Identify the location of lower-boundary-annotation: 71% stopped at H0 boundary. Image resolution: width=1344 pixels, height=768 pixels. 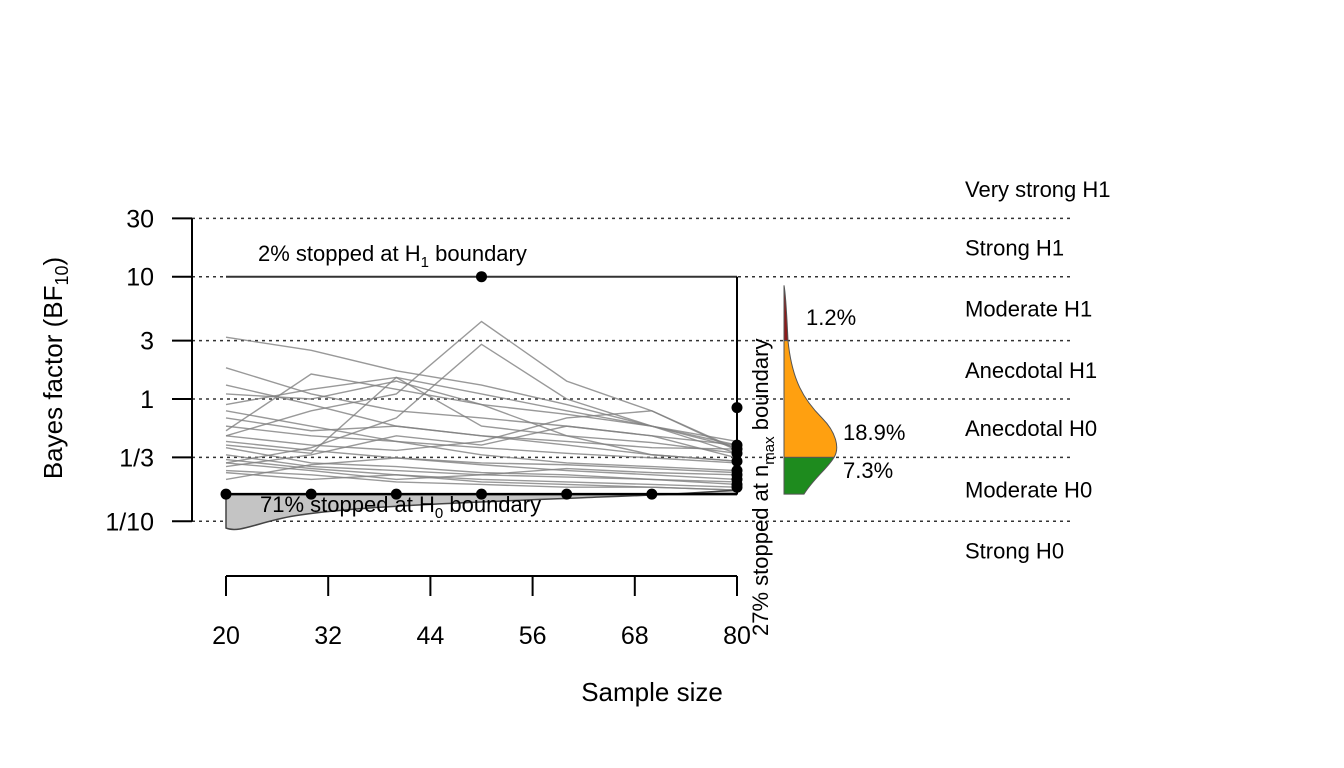
(400, 507).